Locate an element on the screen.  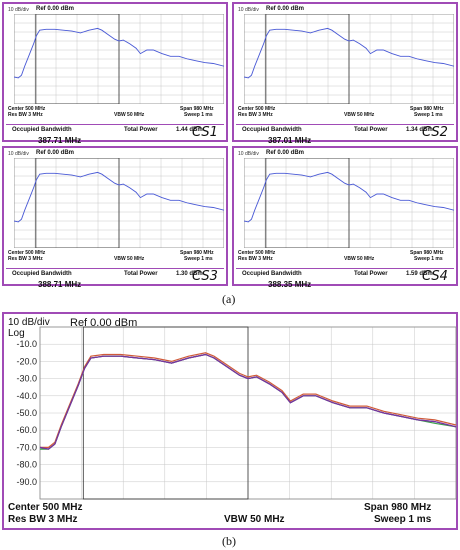
big-span-label: Span 980 MHz is located at coordinates (398, 507).